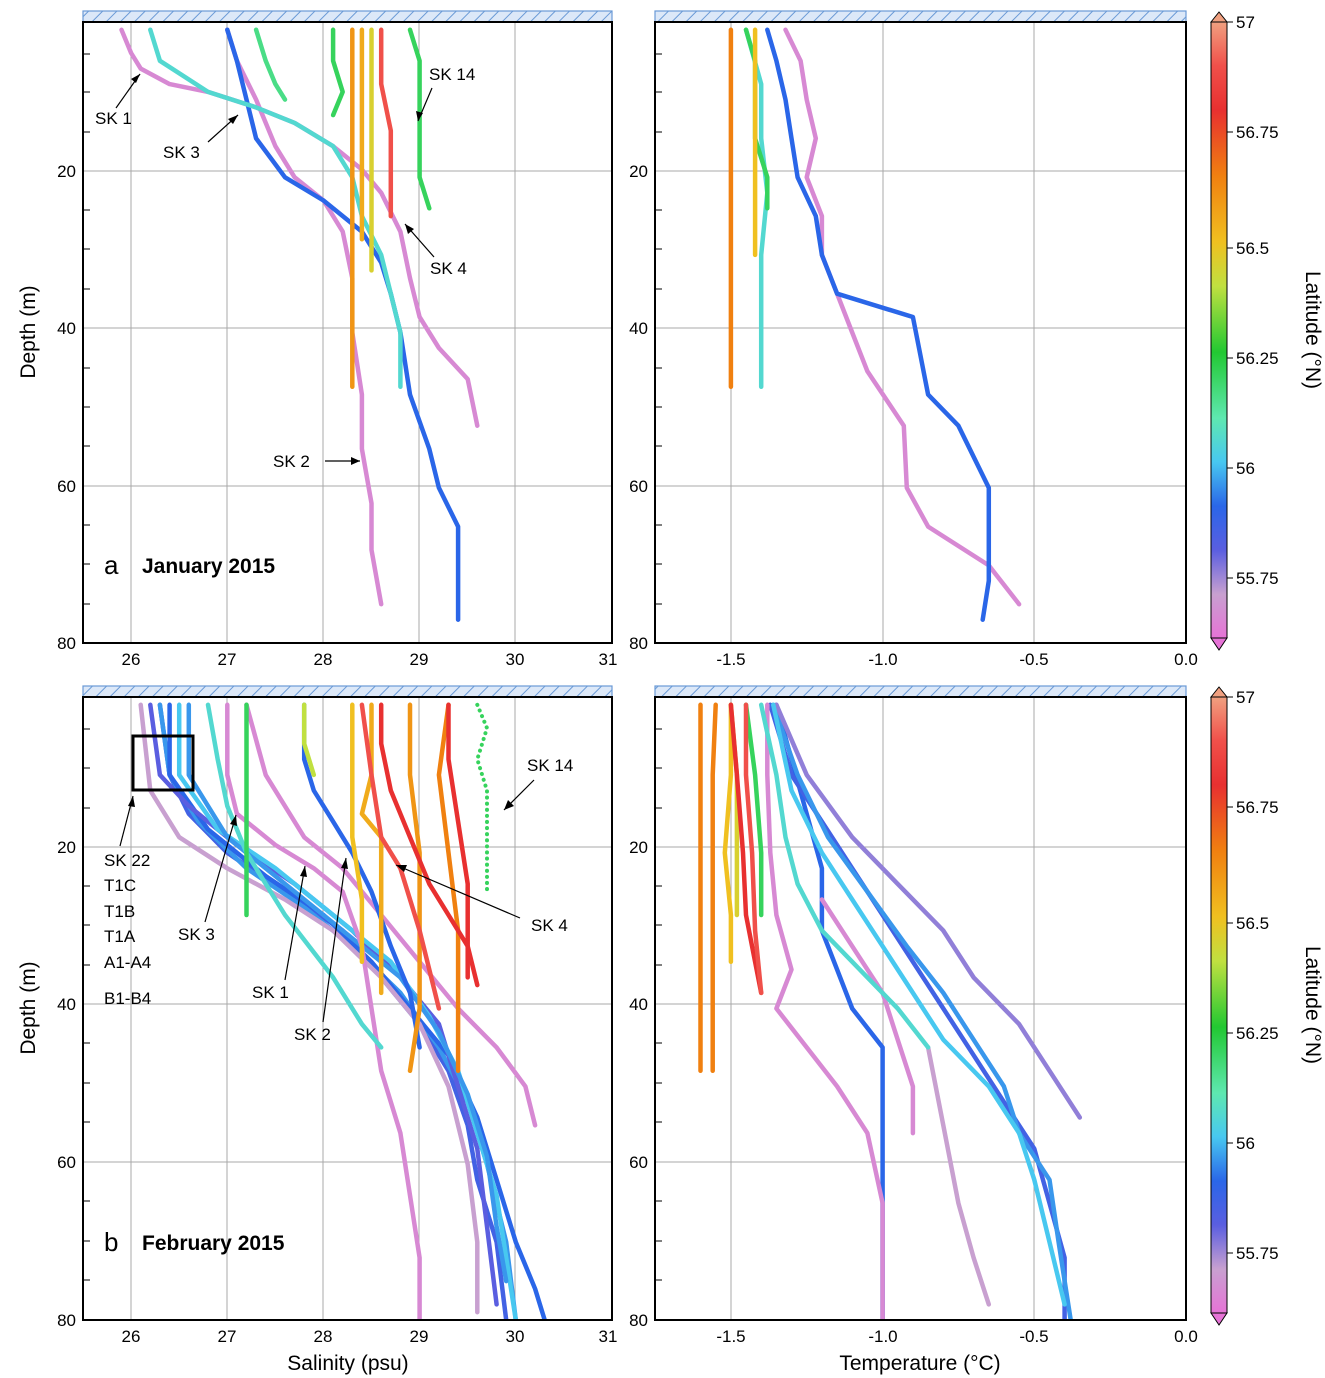 The width and height of the screenshot is (1325, 1378). I want to click on panel-a-temperature-xtick: -0.5, so click(1033, 659).